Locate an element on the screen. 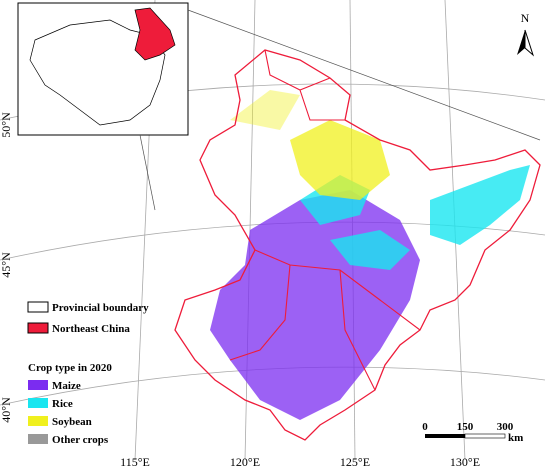  legend-label: Soybean is located at coordinates (72, 422).